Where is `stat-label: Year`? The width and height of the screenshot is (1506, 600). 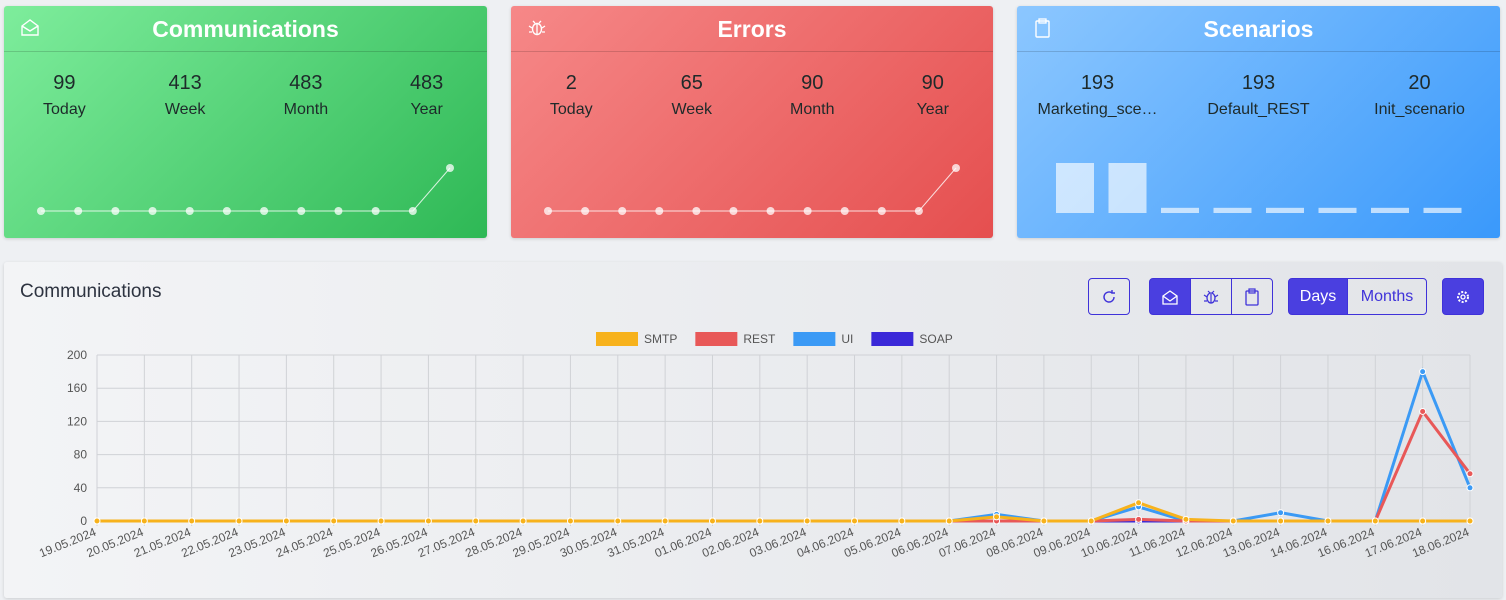 stat-label: Year is located at coordinates (932, 109).